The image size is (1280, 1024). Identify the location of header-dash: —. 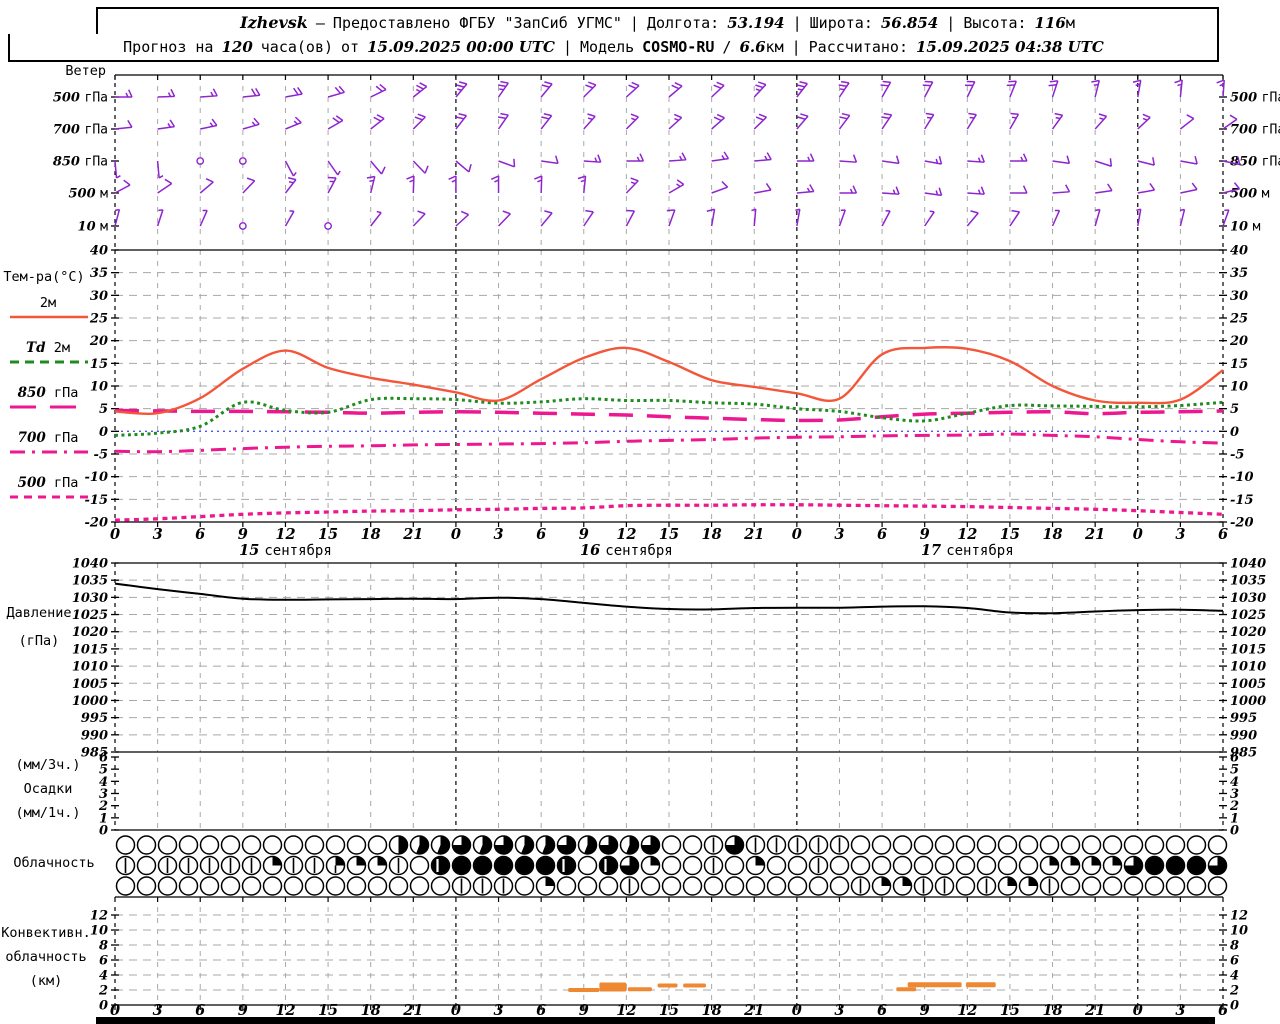
(320, 22).